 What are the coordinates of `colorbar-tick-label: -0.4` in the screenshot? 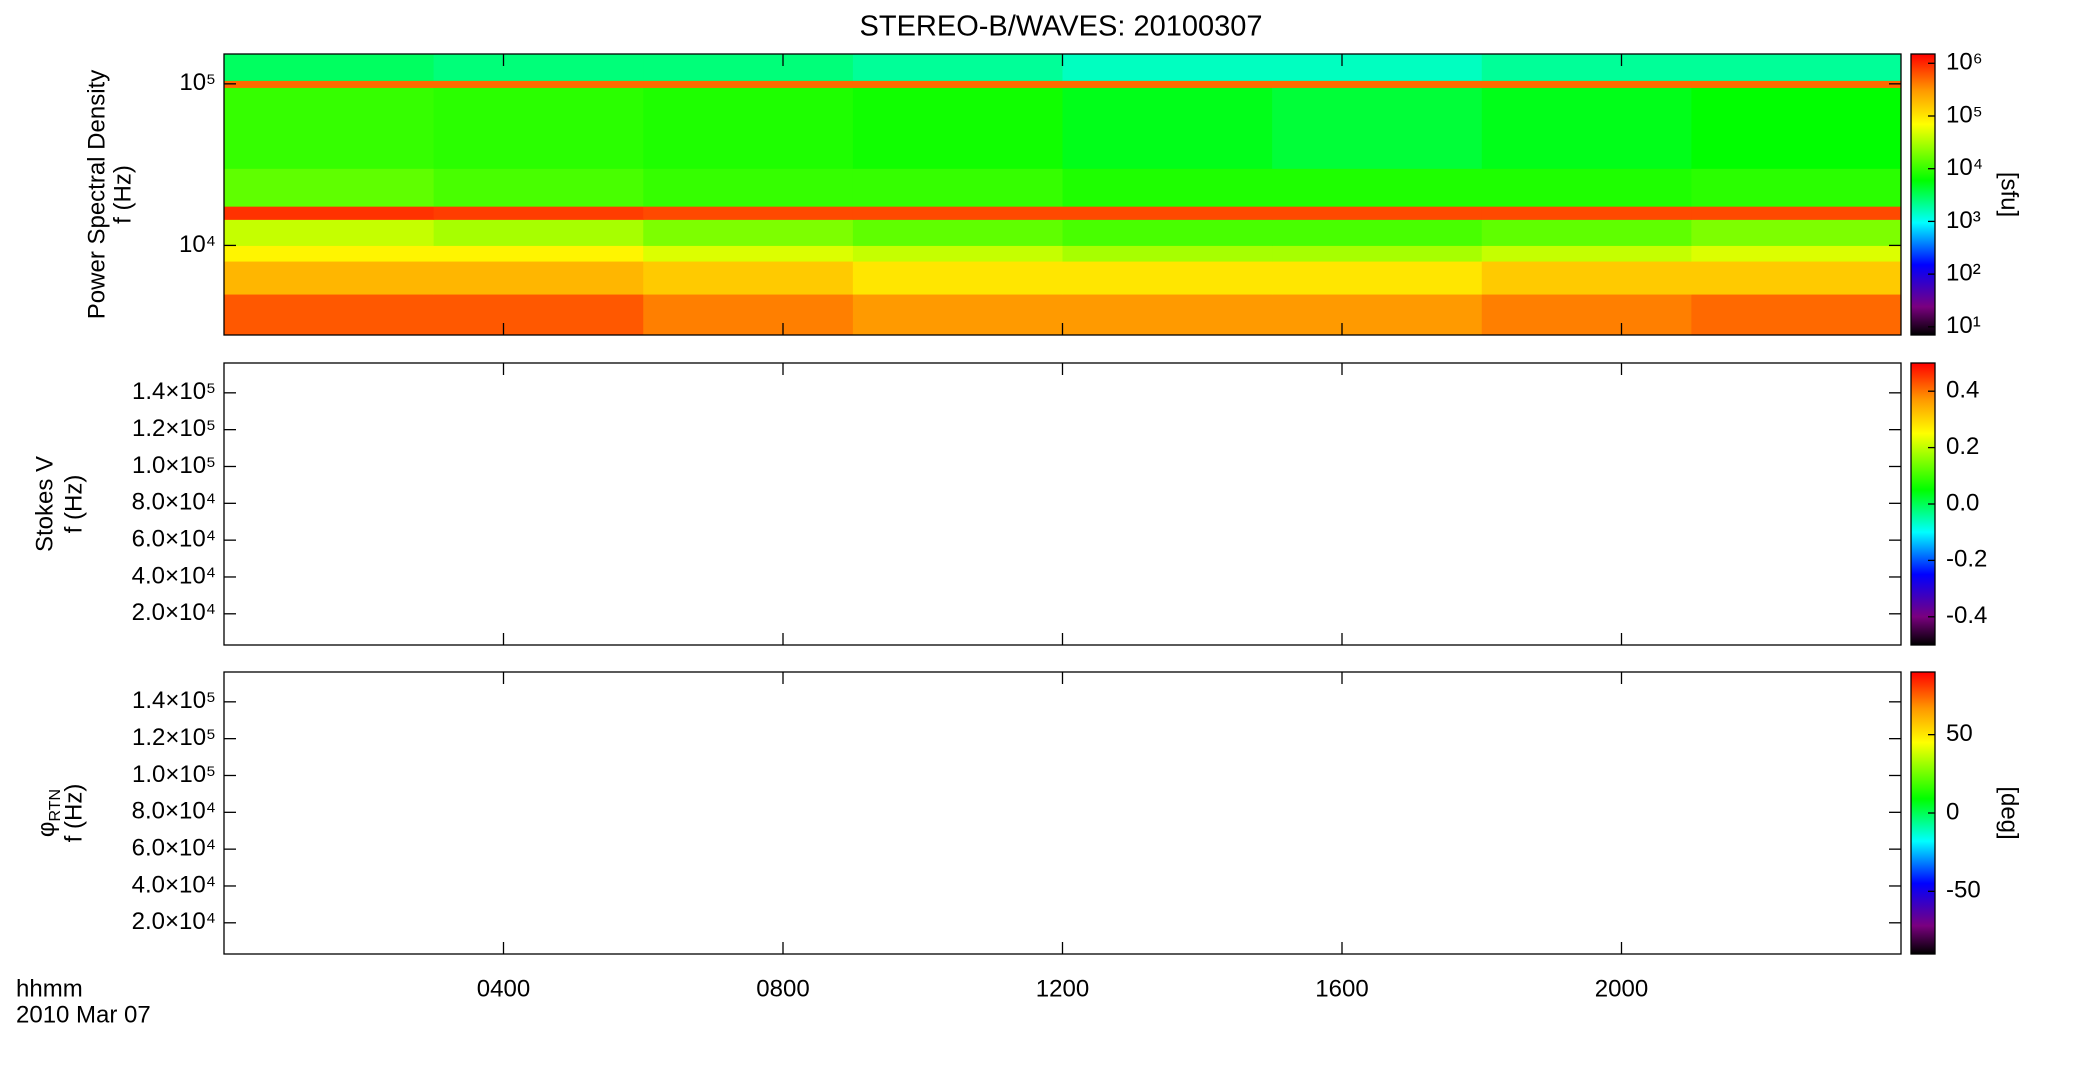 It's located at (1966, 615).